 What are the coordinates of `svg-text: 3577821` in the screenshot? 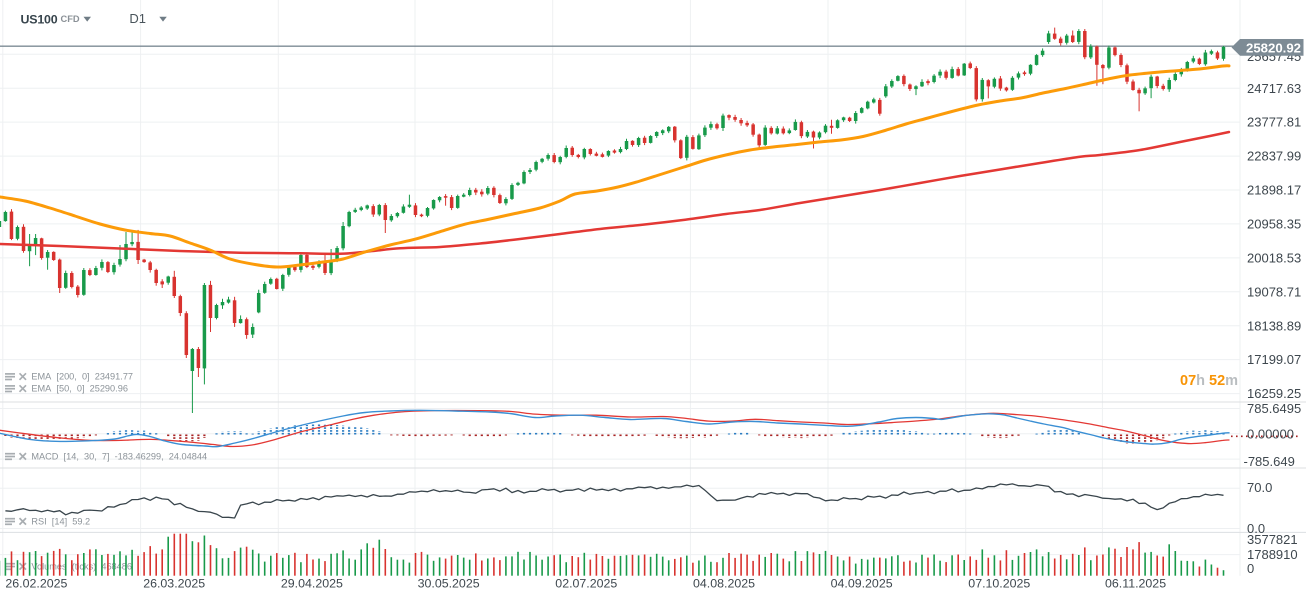 It's located at (1272, 539).